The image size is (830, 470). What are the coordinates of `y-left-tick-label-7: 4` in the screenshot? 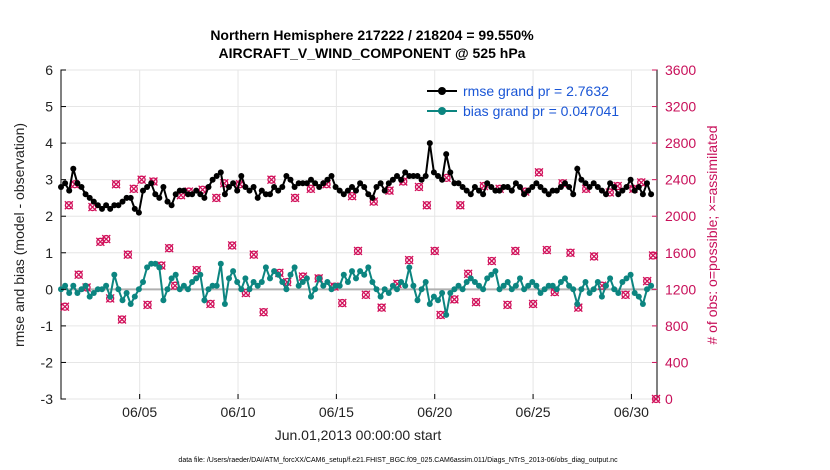 It's located at (49, 143).